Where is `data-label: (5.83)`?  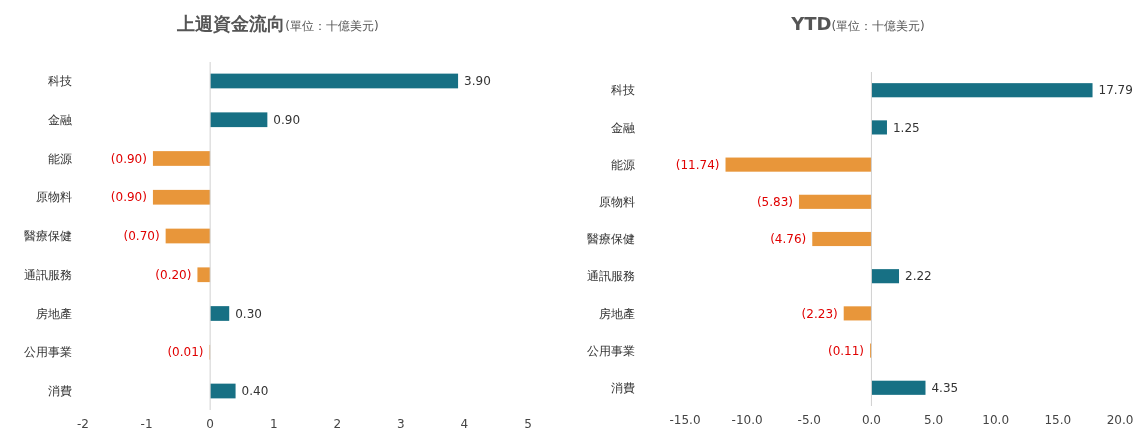 data-label: (5.83) is located at coordinates (774, 202).